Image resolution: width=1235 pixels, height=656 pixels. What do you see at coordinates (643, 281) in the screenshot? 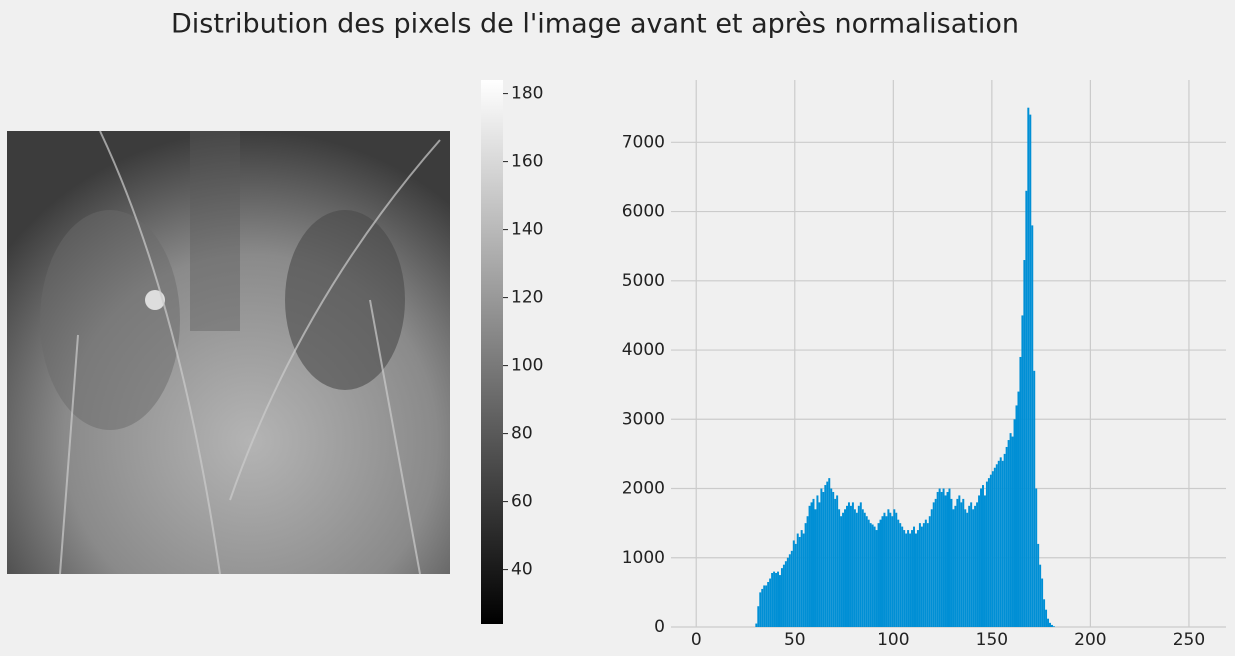
I see `y-tick-label: 5000` at bounding box center [643, 281].